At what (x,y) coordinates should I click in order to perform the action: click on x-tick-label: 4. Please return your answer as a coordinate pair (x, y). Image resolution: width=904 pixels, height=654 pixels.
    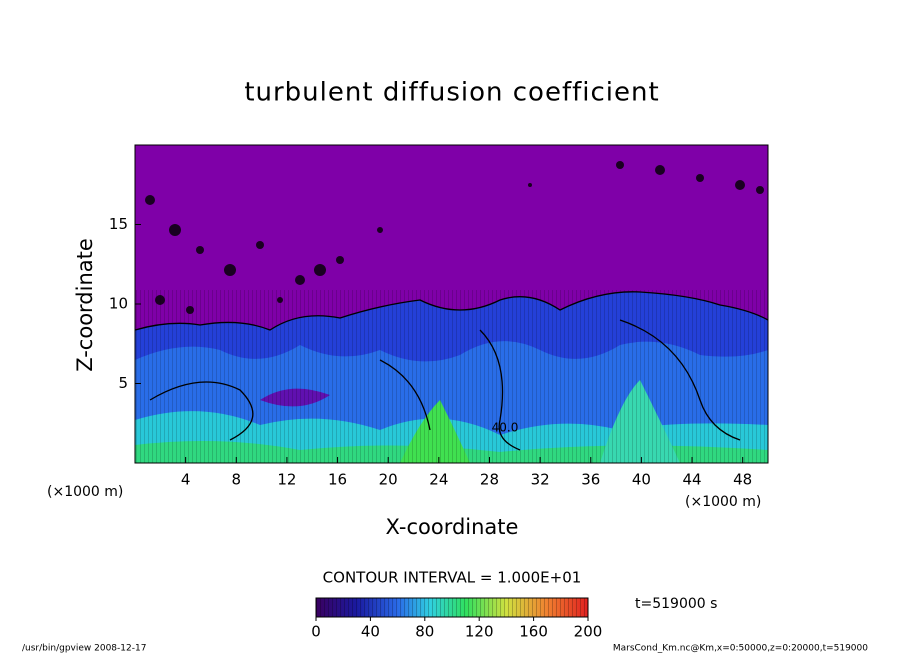
    Looking at the image, I should click on (186, 480).